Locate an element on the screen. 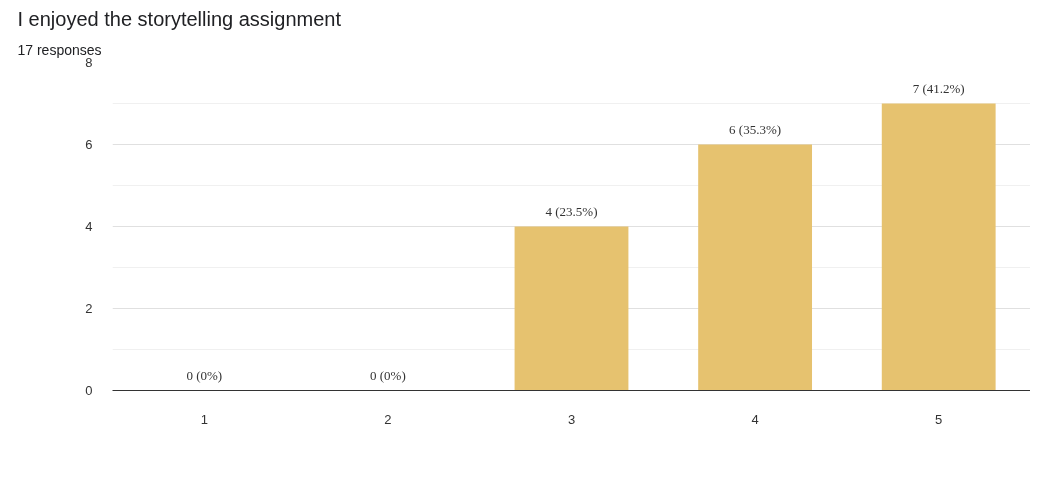  chart-title: I enjoyed the storytelling assignment is located at coordinates (179, 18).